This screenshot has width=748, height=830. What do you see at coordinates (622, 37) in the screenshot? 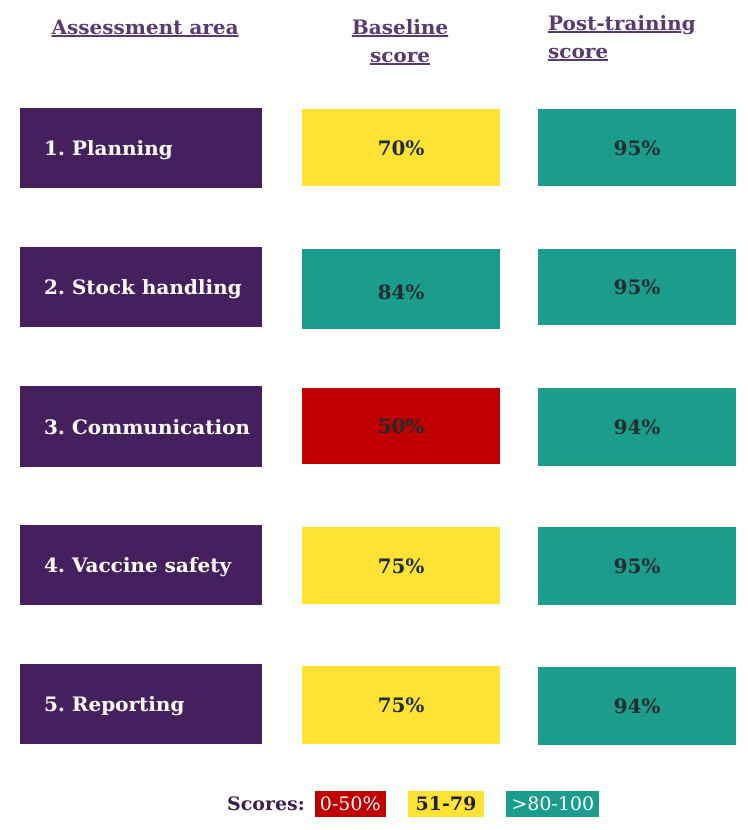
I see `header-post-training-score: Post-training score` at bounding box center [622, 37].